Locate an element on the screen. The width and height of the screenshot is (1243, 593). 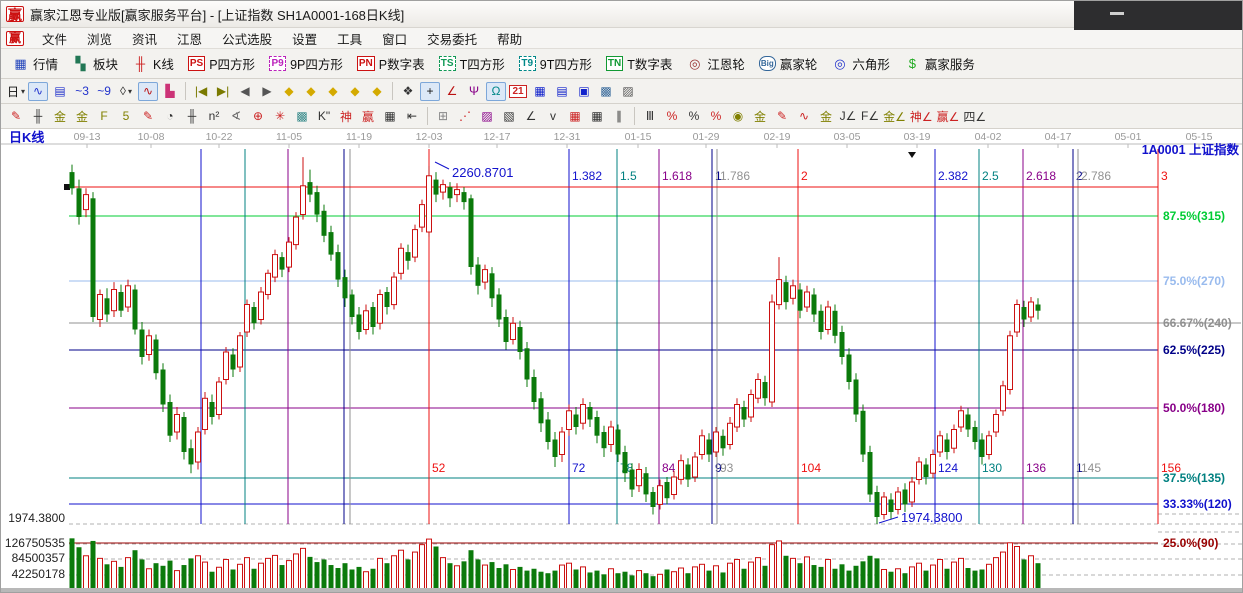
gann-wheel-button: ◎ 江恩轮 is located at coordinates (715, 63).